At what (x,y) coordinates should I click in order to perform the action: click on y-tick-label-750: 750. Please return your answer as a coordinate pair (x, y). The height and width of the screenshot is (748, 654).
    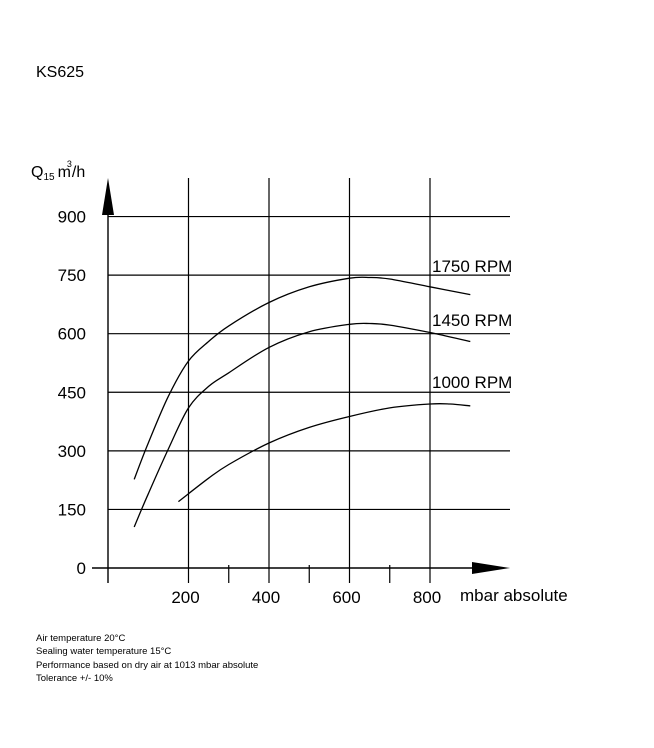
    Looking at the image, I should click on (72, 275).